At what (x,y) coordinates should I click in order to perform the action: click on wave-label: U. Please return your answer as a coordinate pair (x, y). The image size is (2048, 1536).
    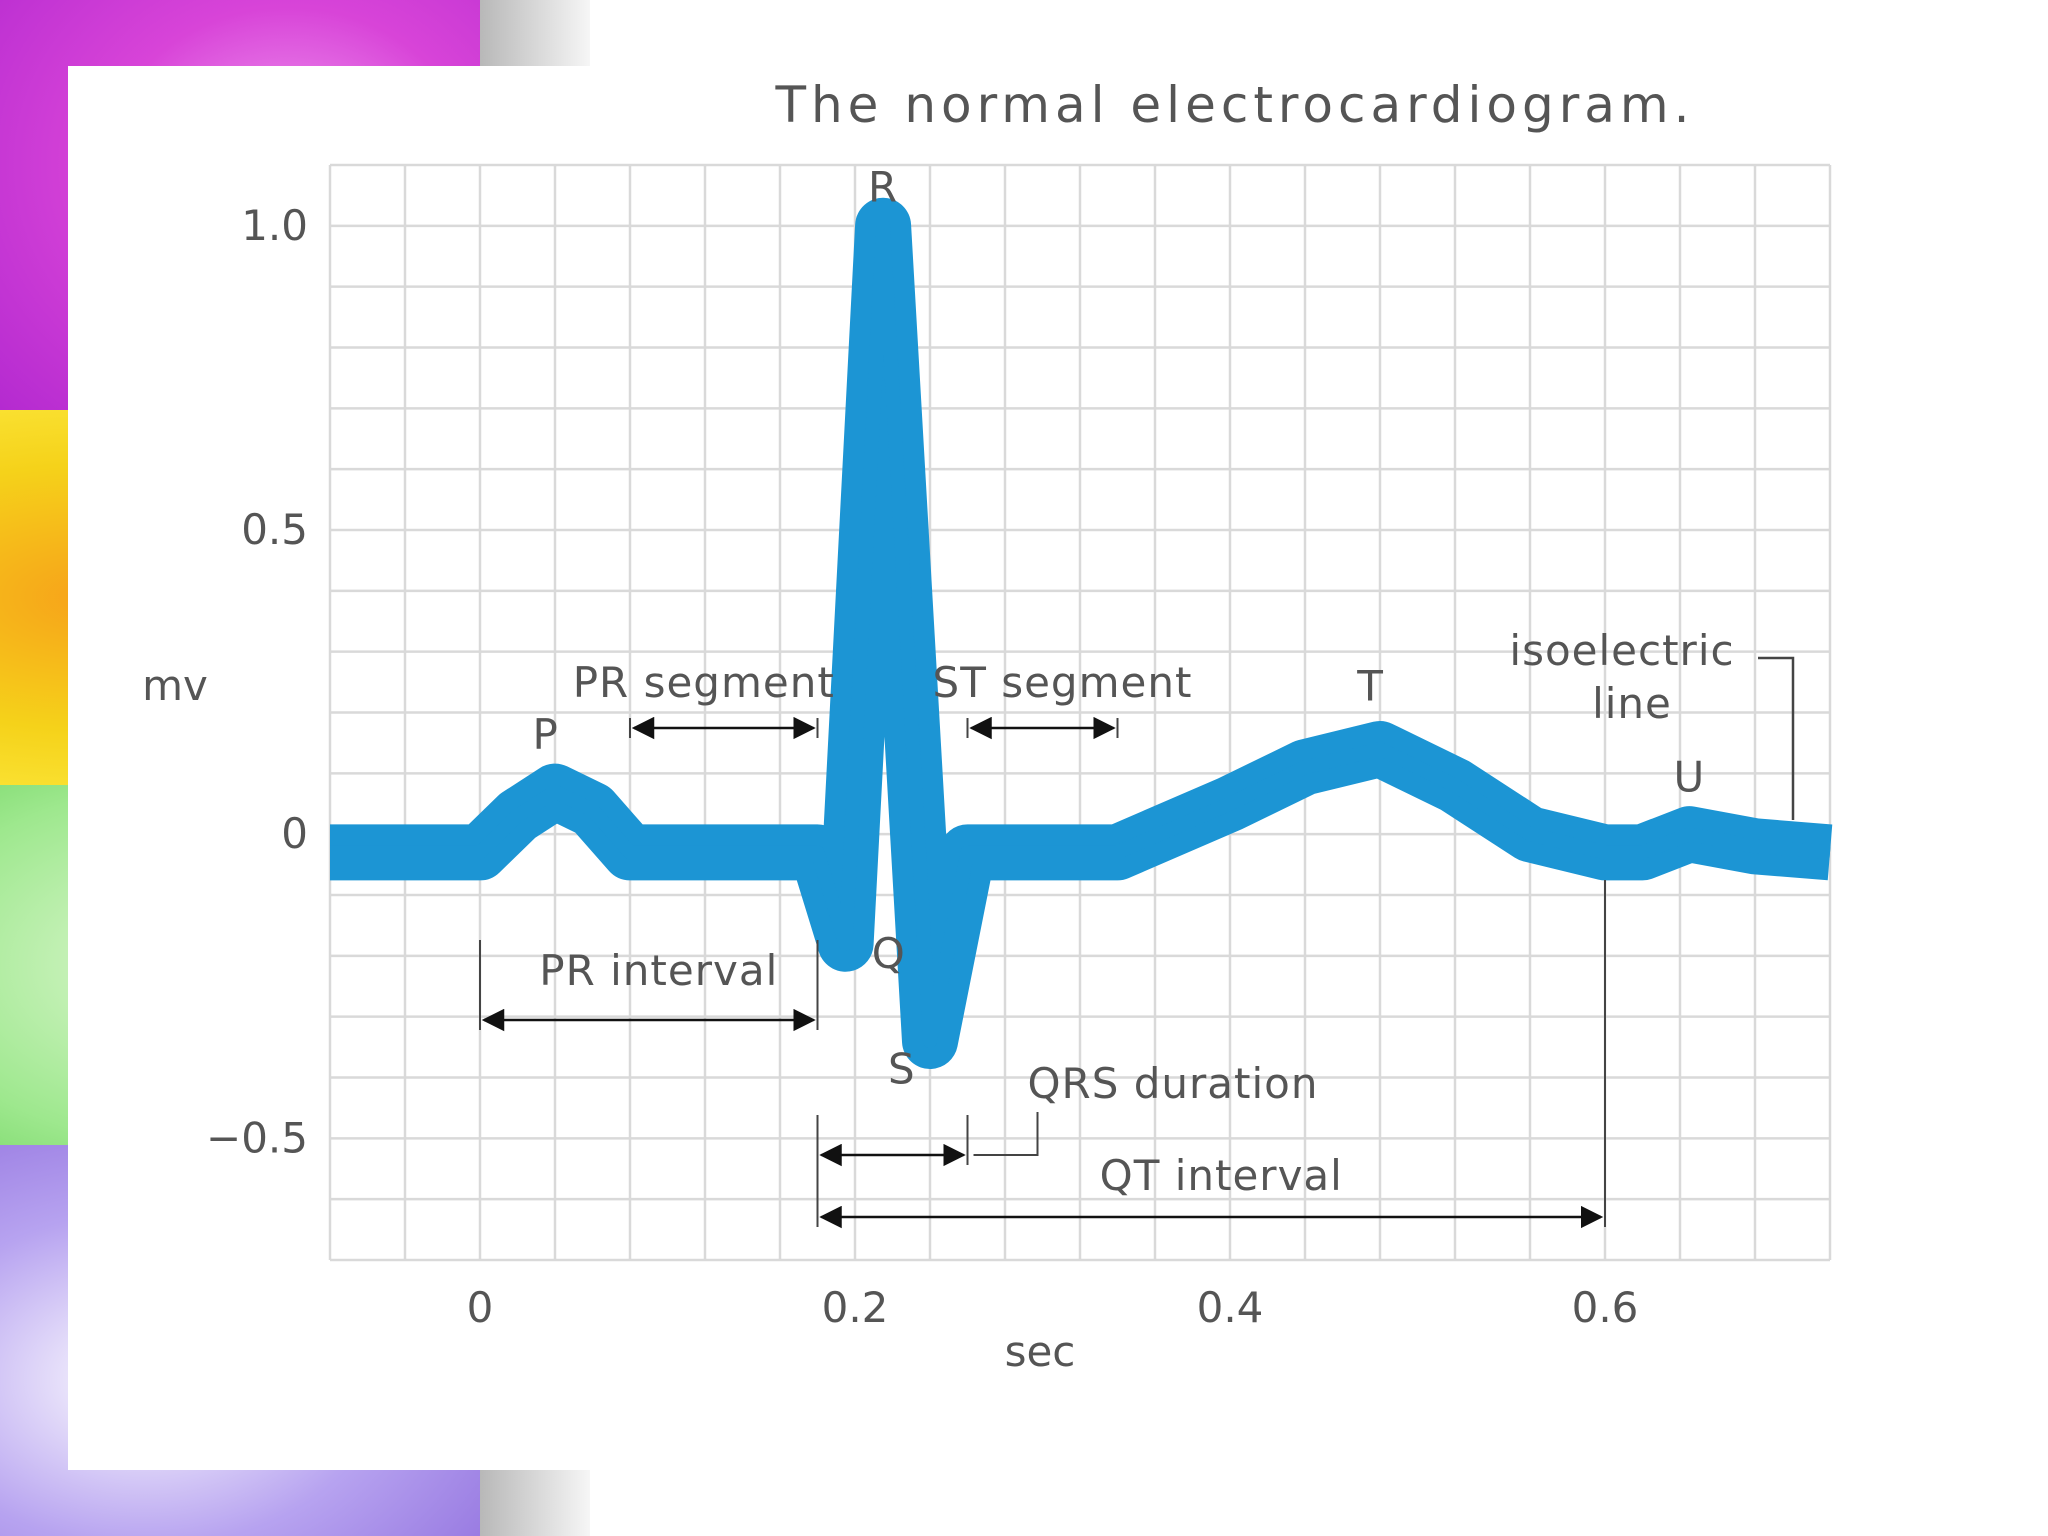
    Looking at the image, I should click on (1690, 777).